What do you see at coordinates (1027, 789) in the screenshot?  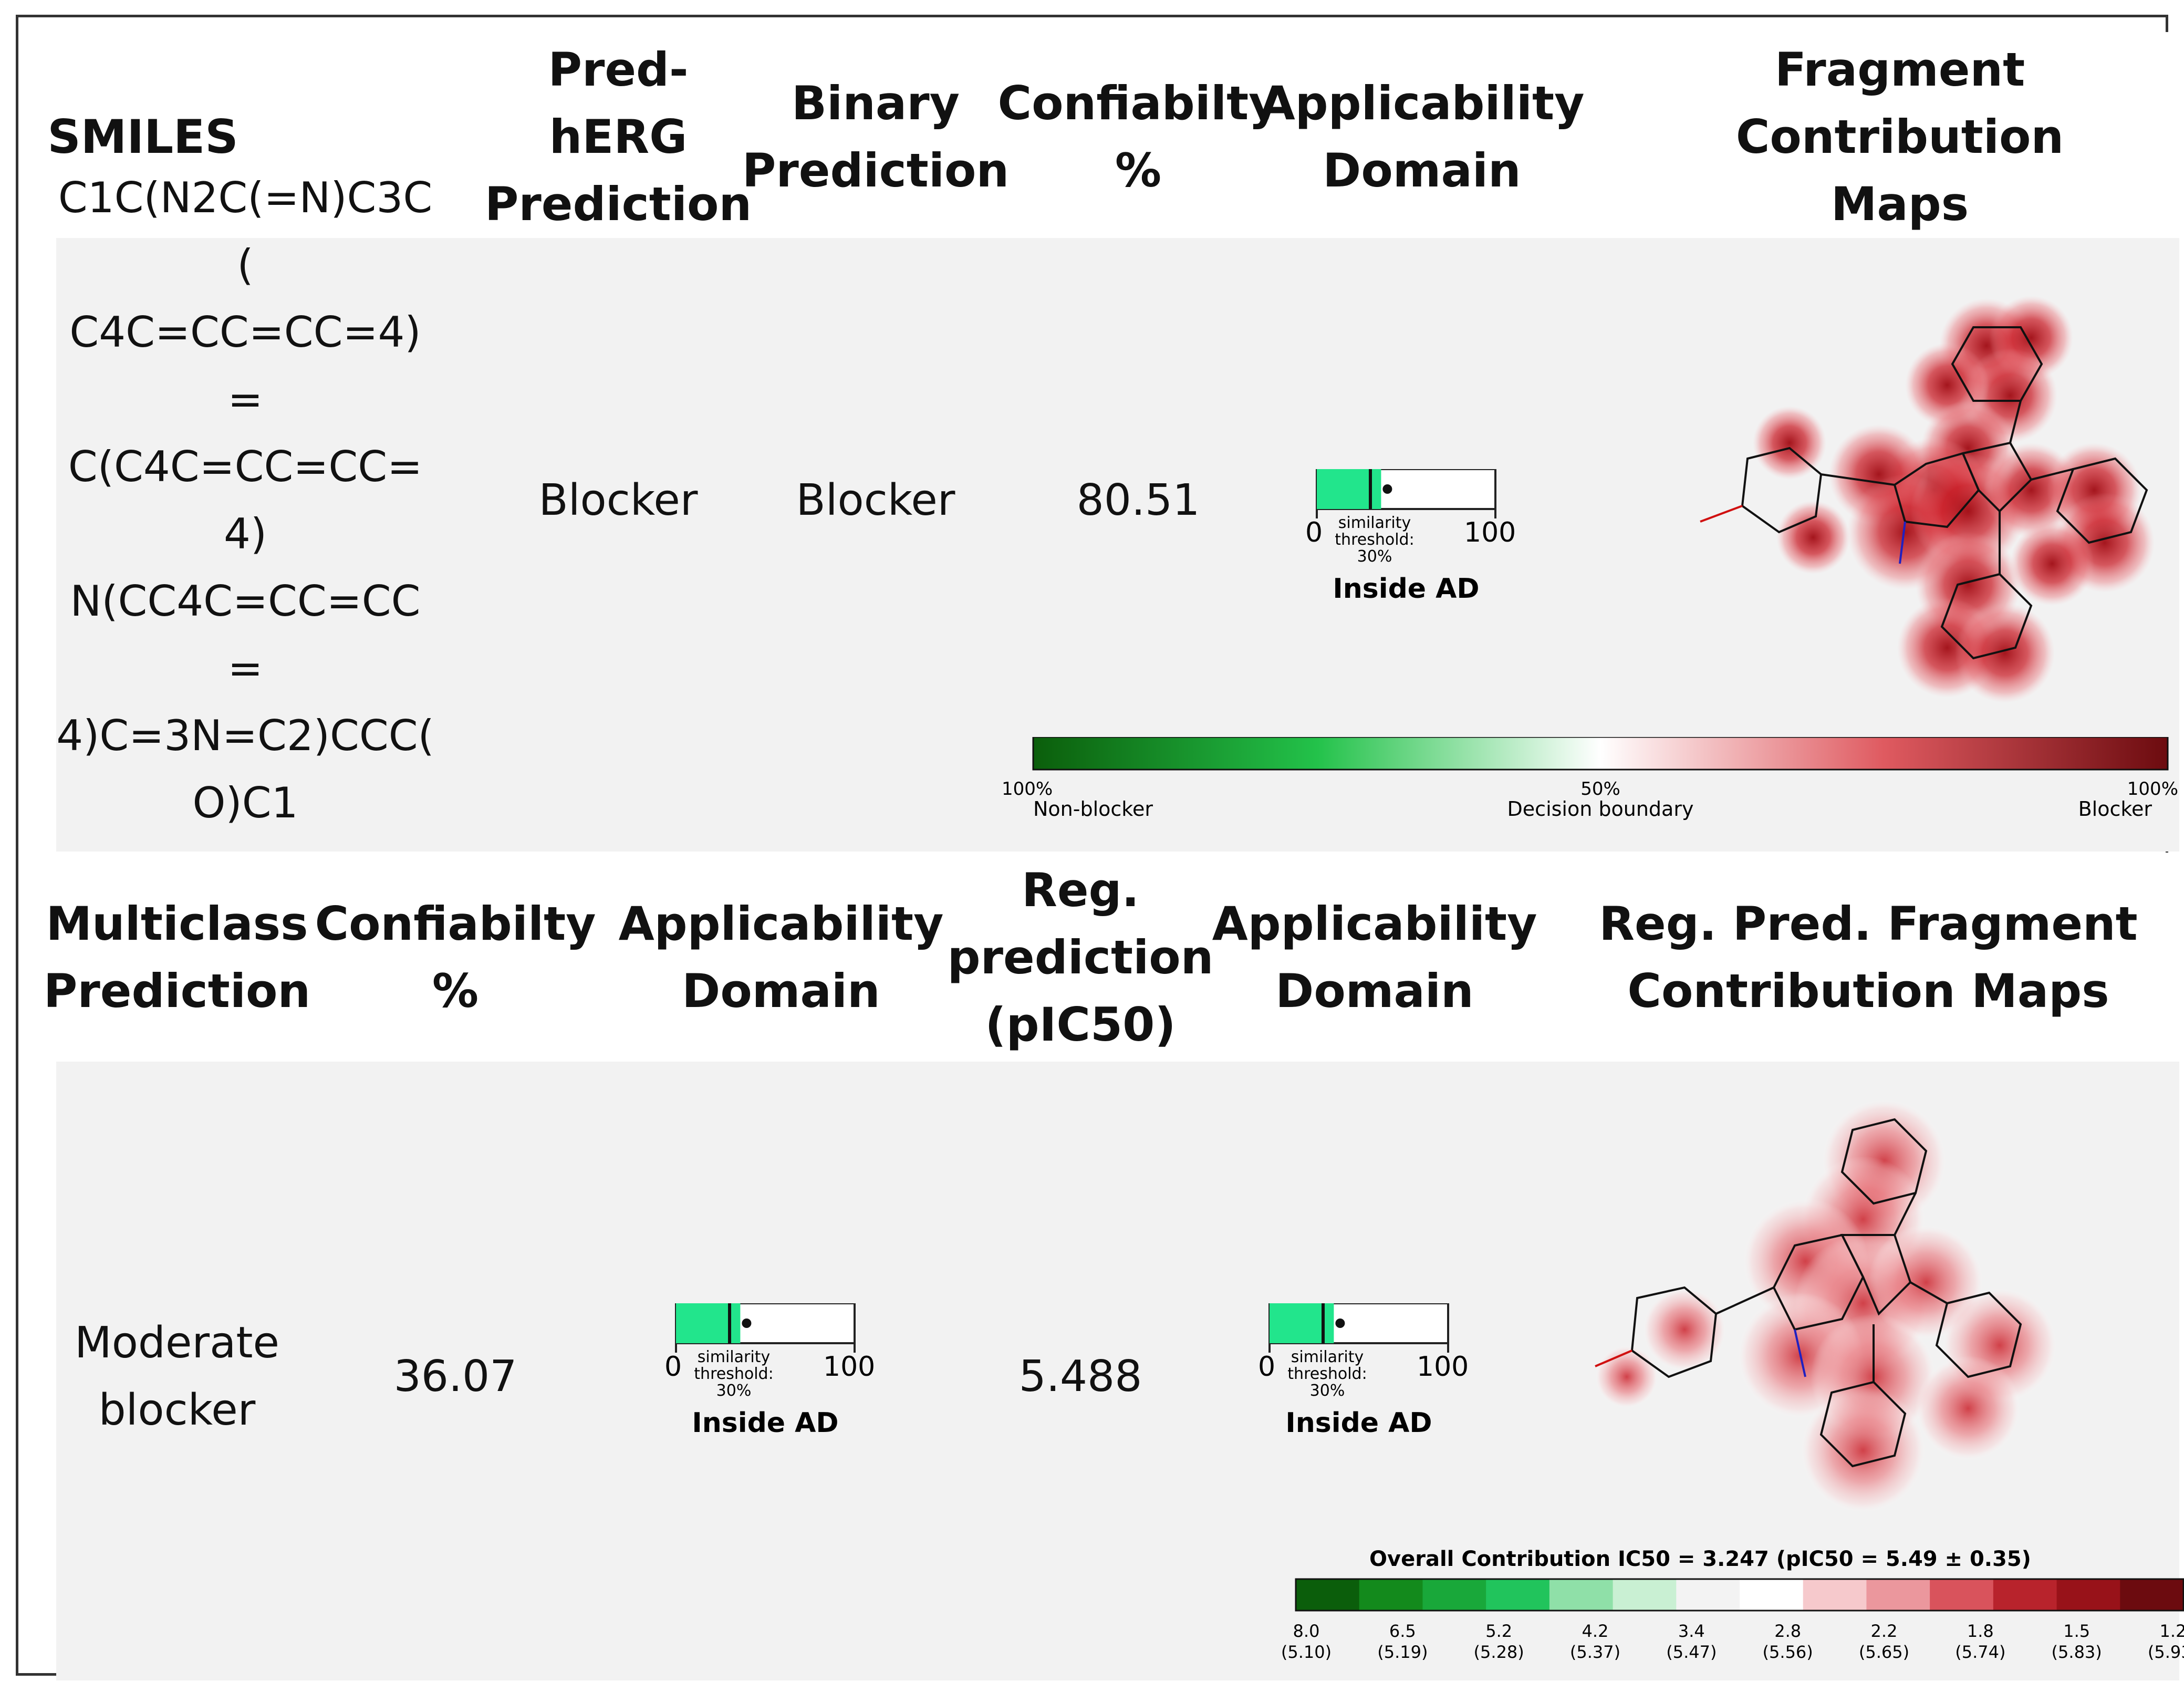 I see `colorbar-left-pct: 100%` at bounding box center [1027, 789].